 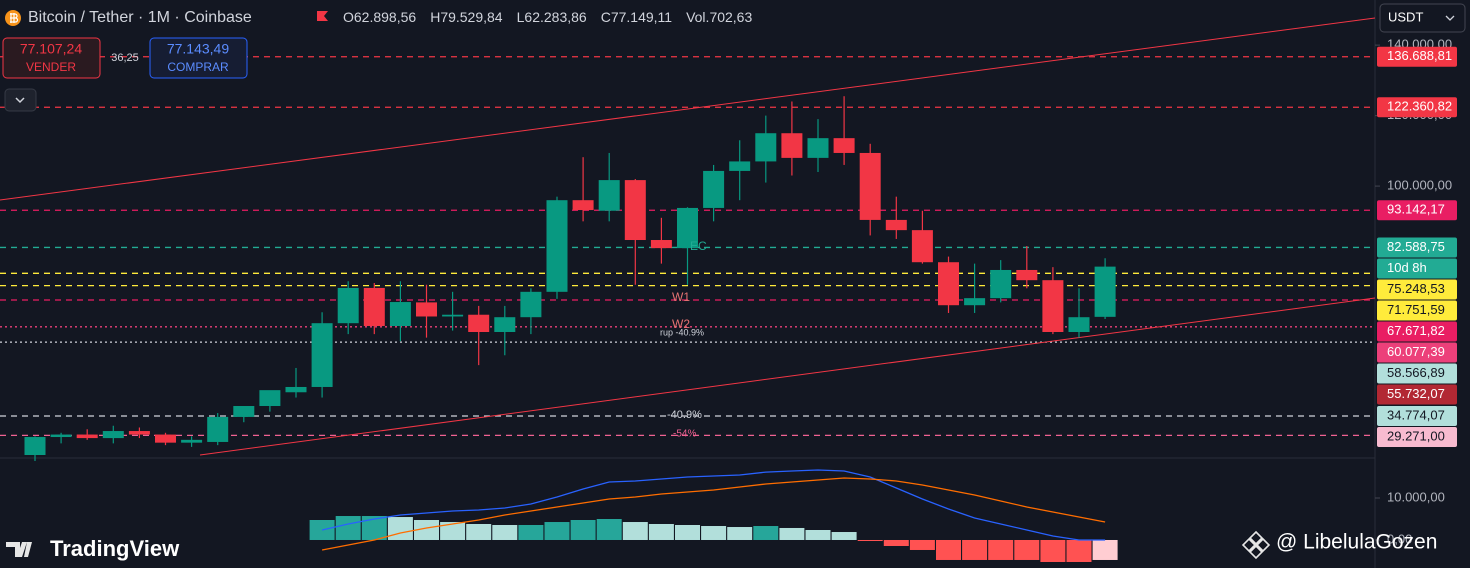 I want to click on collapse-button, so click(x=20, y=100).